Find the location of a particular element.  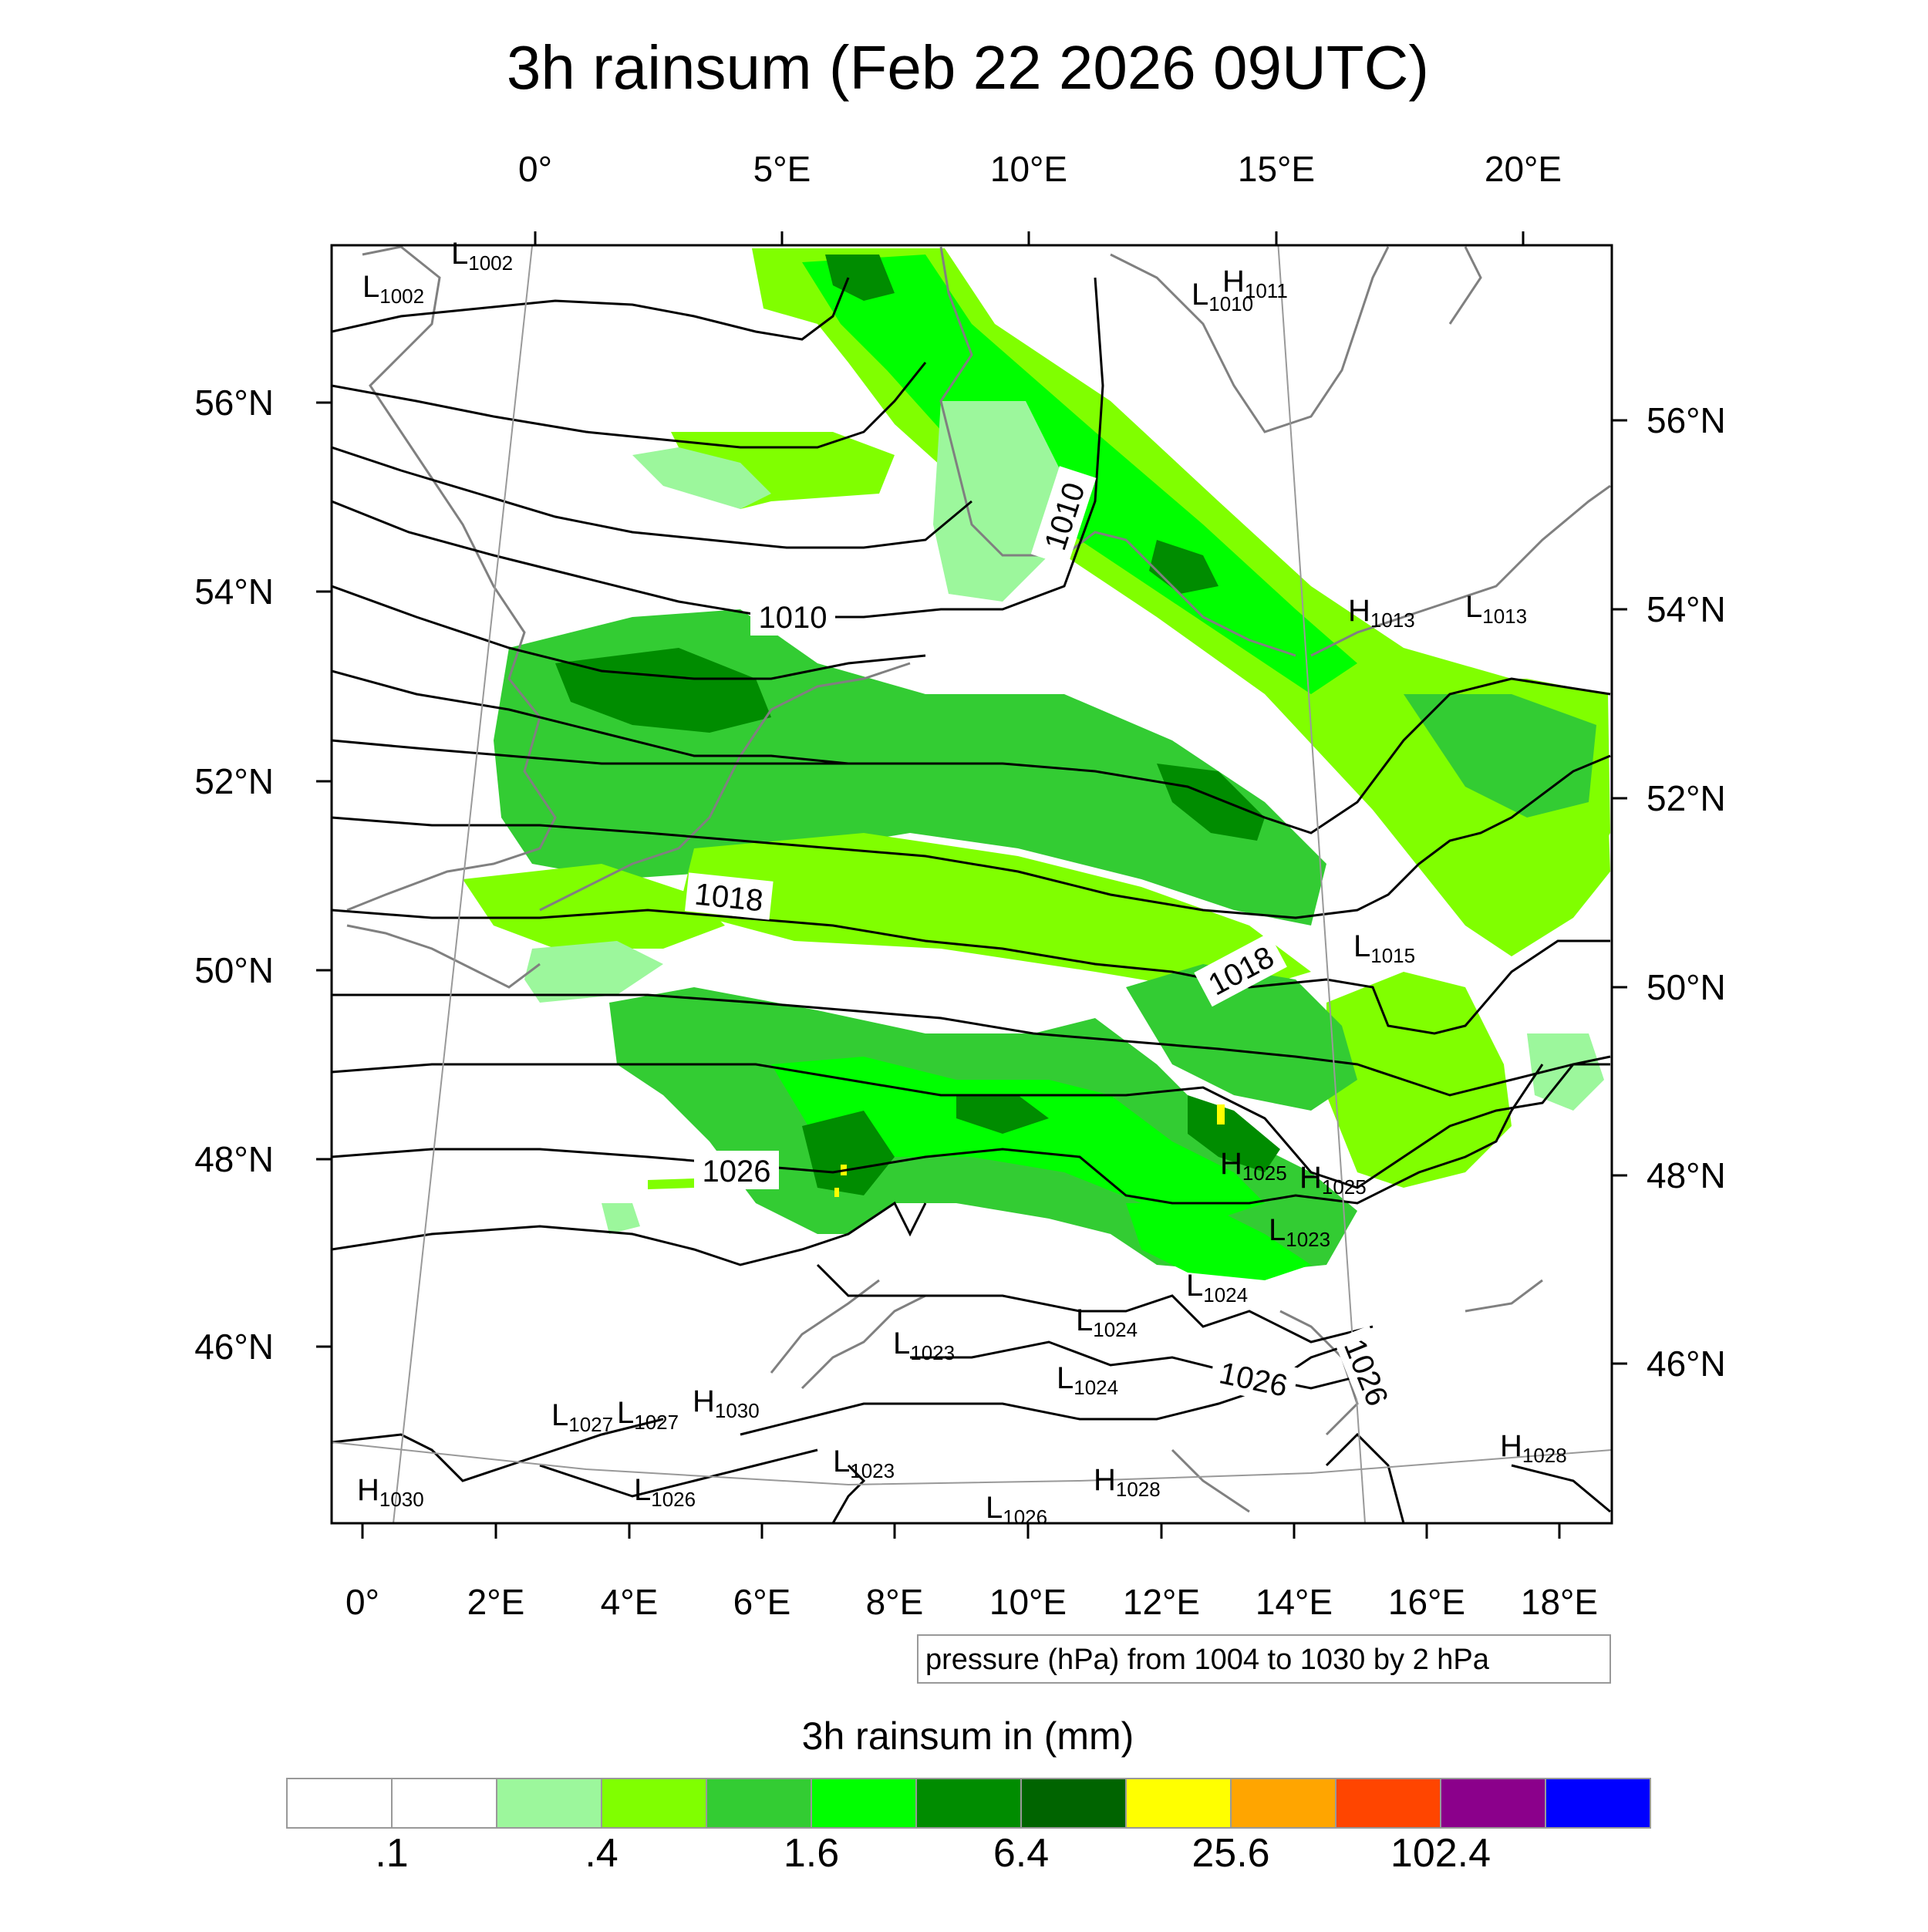

pressure-center-label: H1013 is located at coordinates (1381, 613).